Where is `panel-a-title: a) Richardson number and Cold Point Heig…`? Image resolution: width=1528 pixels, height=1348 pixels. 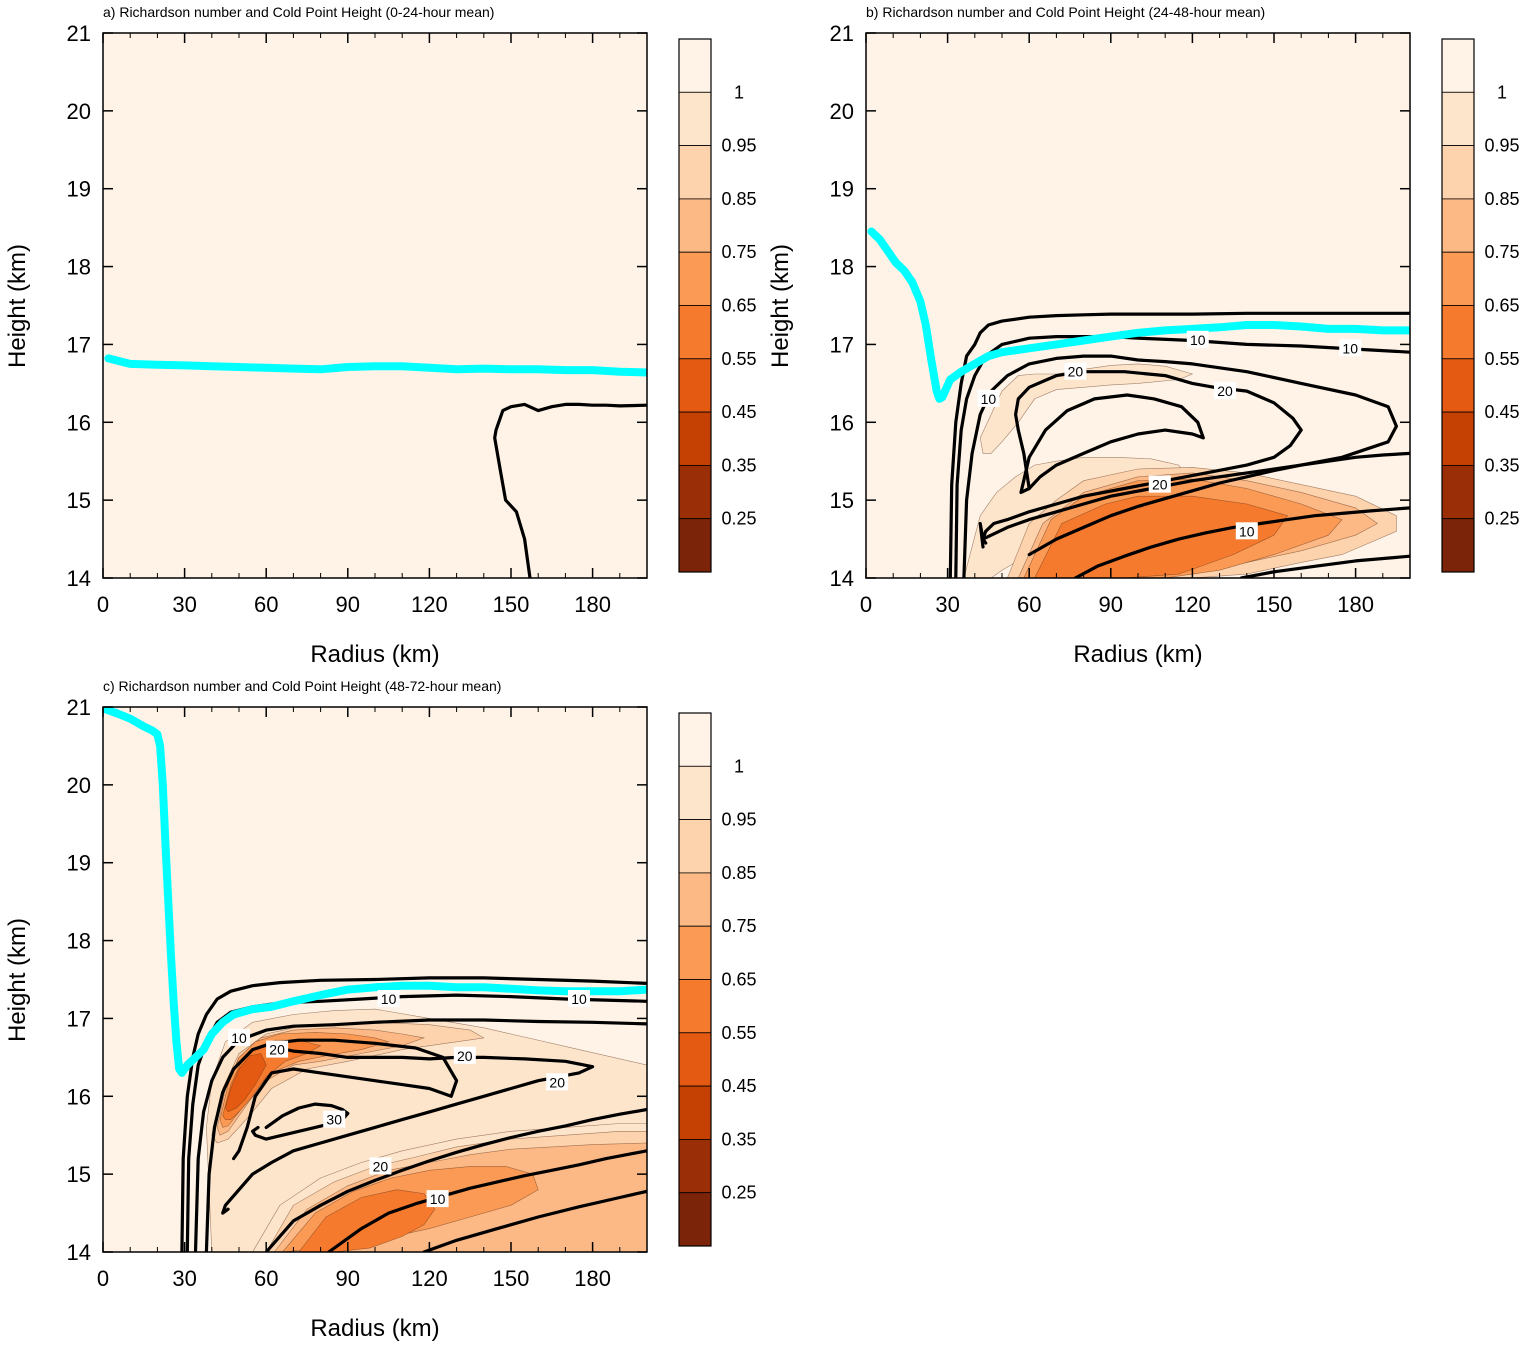
panel-a-title: a) Richardson number and Cold Point Heig… is located at coordinates (298, 12).